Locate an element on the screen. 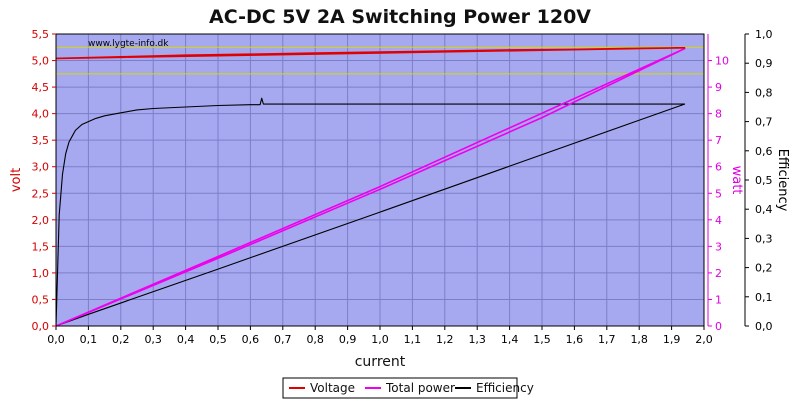 Image resolution: width=800 pixels, height=400 pixels. y-right1-tick-label: 6 is located at coordinates (718, 167).